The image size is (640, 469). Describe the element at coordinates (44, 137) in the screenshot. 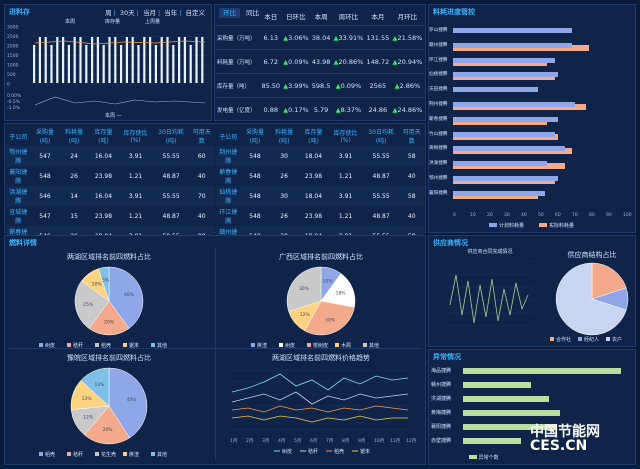

I see `table-header-cell: 采购量(吨)` at that location.